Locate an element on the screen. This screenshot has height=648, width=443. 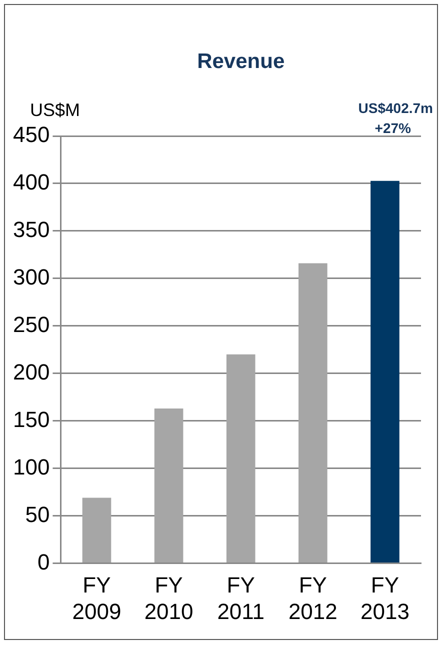
y-tick-label: 250 is located at coordinates (31, 324).